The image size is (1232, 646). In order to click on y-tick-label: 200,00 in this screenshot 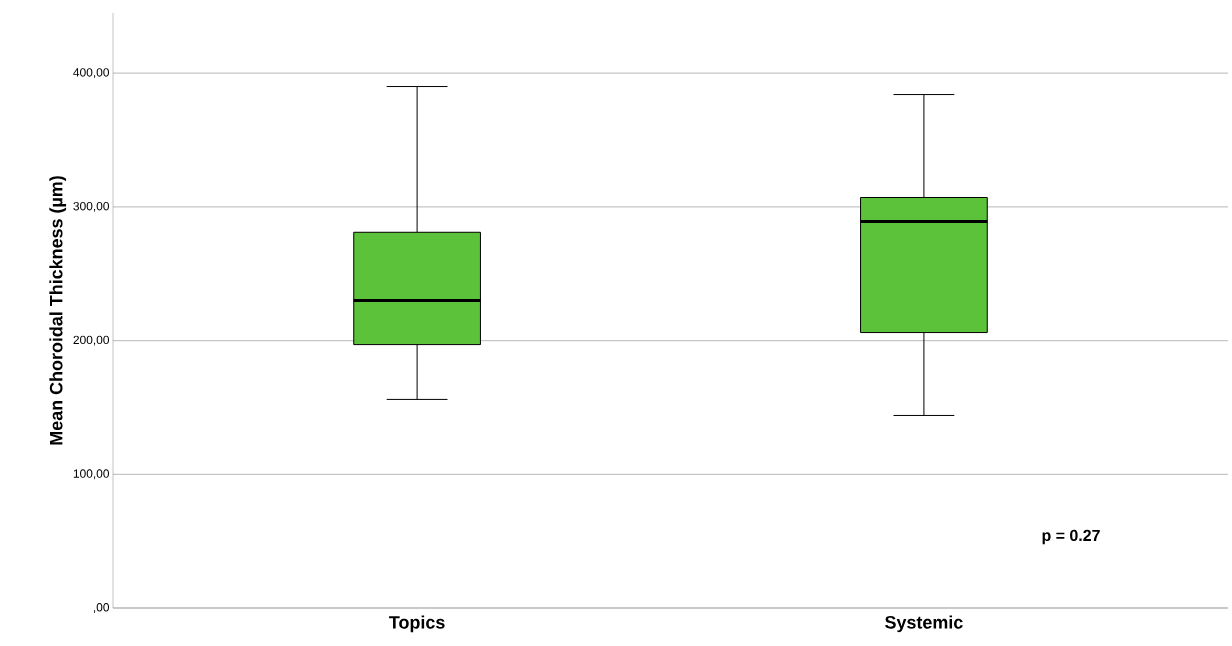, I will do `click(91, 340)`.